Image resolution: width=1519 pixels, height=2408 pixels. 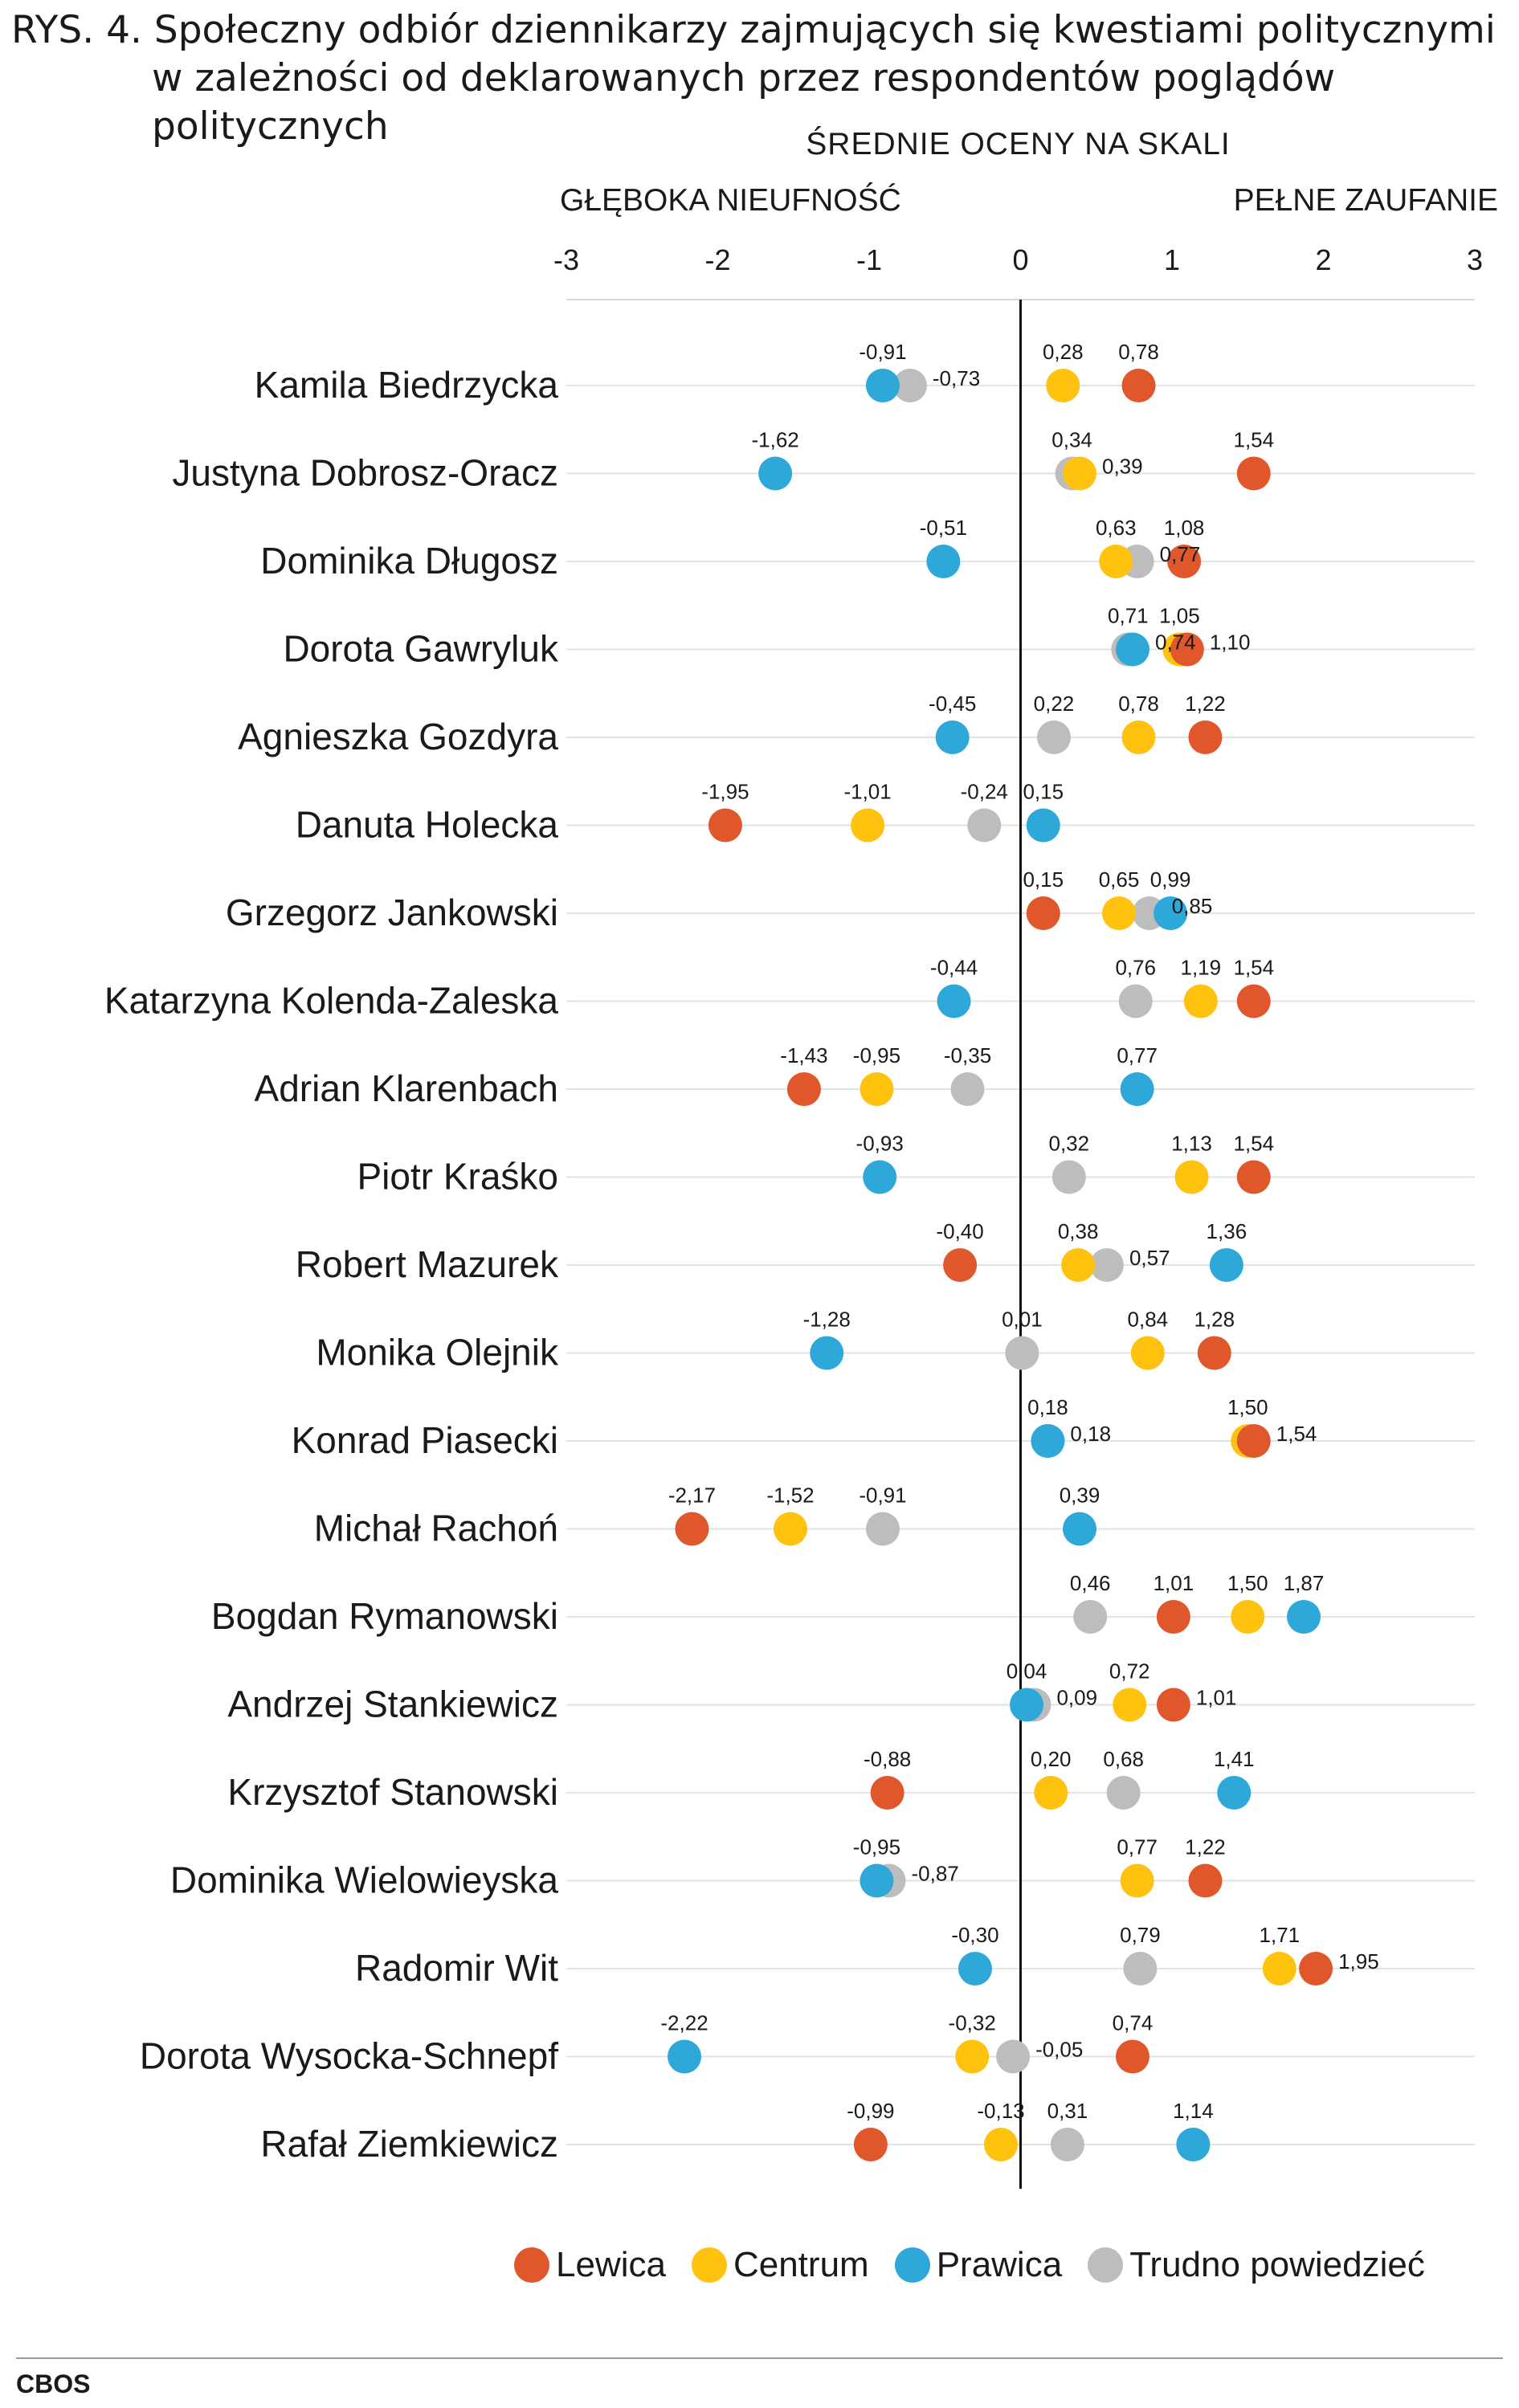 I want to click on data-label-centrum: 0,72, so click(x=1129, y=1671).